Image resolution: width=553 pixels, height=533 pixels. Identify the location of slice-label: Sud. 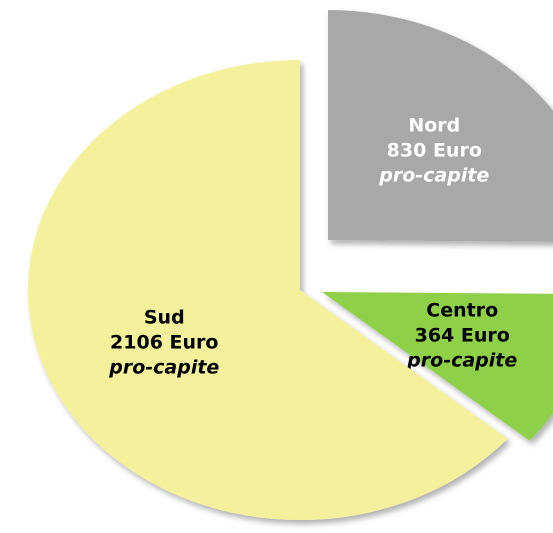
(164, 318).